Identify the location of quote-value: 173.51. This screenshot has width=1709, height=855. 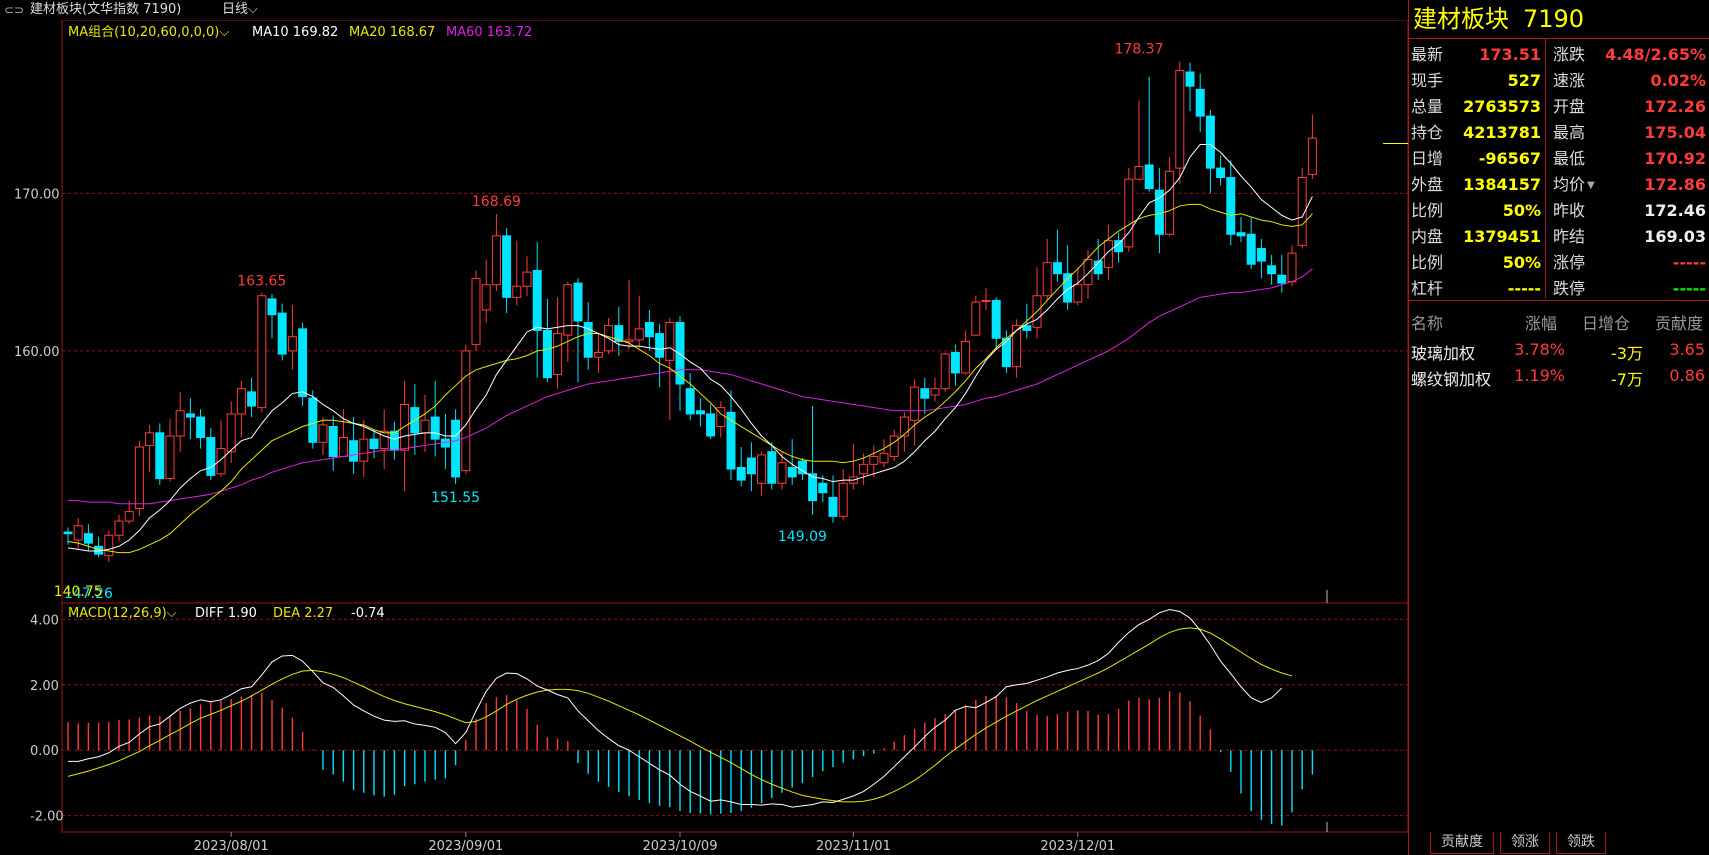
(1510, 54).